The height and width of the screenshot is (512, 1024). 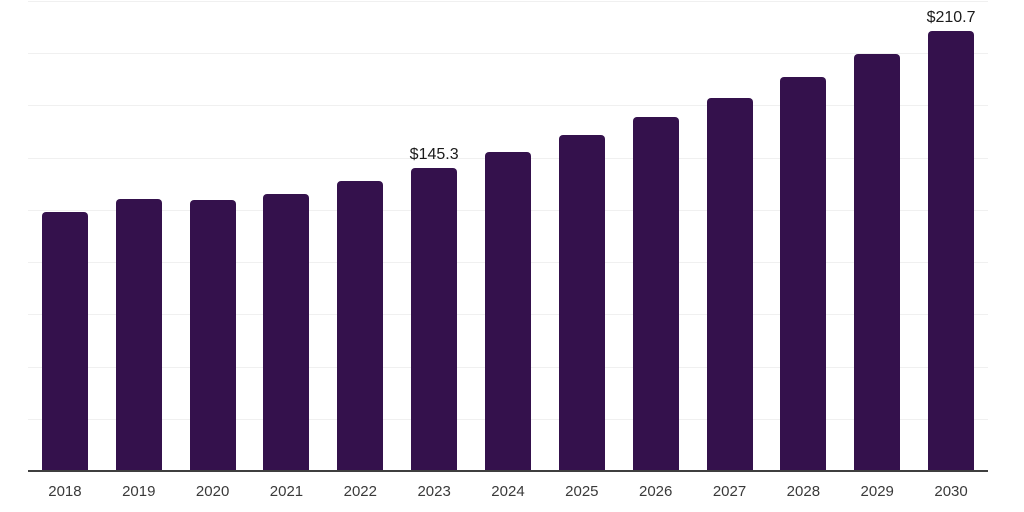 I want to click on x-tick-label-2026: 2026, so click(x=655, y=491).